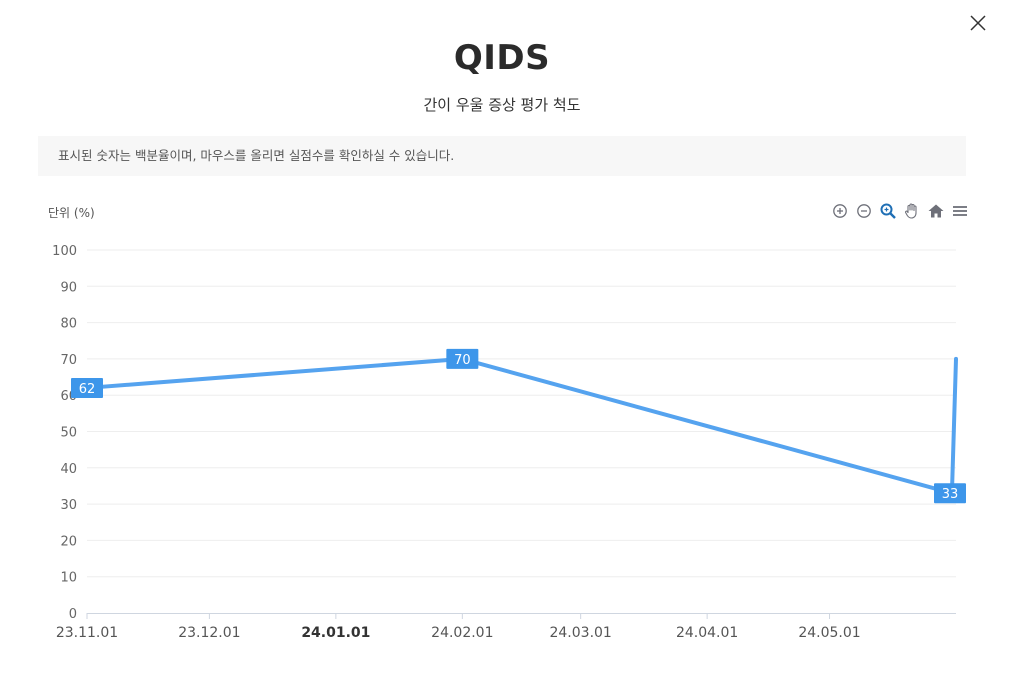  What do you see at coordinates (502, 58) in the screenshot?
I see `page-title: QIDS` at bounding box center [502, 58].